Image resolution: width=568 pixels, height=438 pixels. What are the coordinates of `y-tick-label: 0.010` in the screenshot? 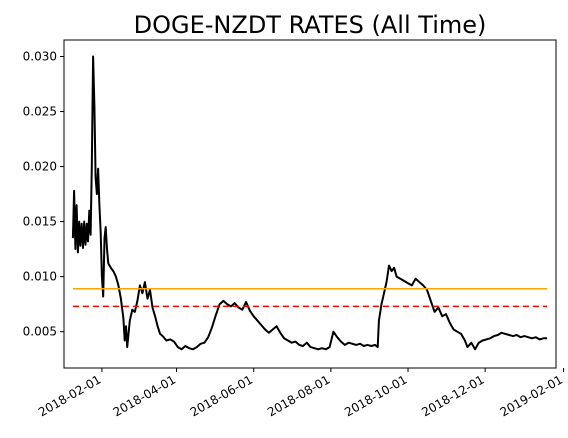 It's located at (40, 277).